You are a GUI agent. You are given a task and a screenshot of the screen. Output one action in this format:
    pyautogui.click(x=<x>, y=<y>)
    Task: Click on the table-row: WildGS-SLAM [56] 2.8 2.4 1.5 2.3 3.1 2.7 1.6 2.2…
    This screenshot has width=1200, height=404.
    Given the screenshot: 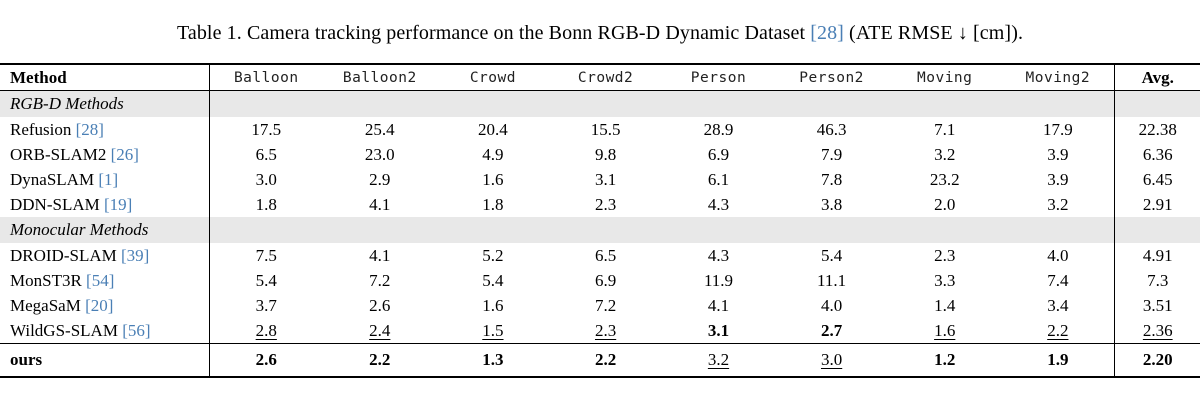 What is the action you would take?
    pyautogui.click(x=600, y=331)
    